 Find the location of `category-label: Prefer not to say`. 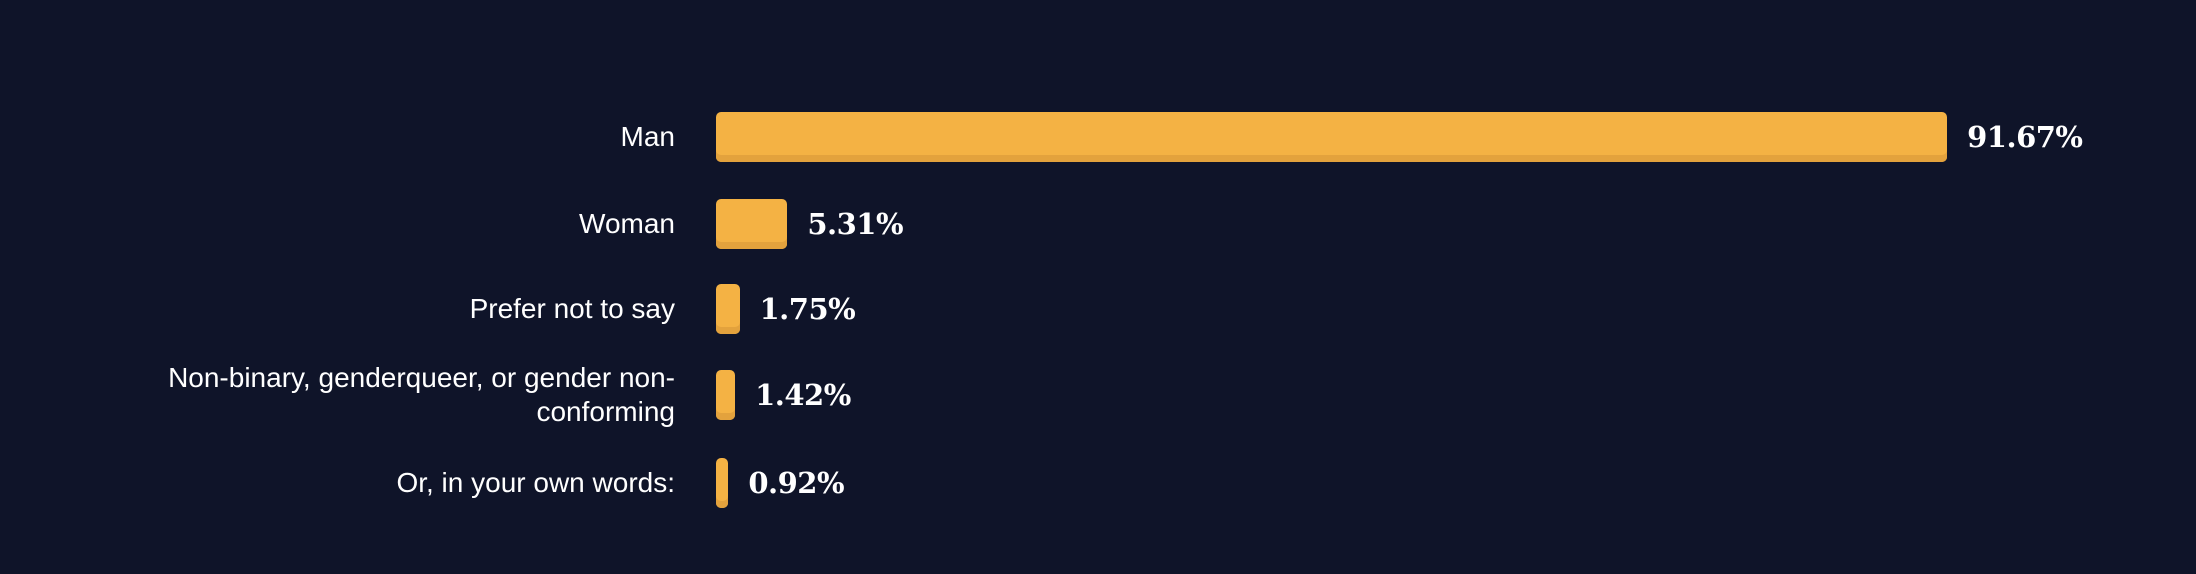

category-label: Prefer not to say is located at coordinates (572, 308).